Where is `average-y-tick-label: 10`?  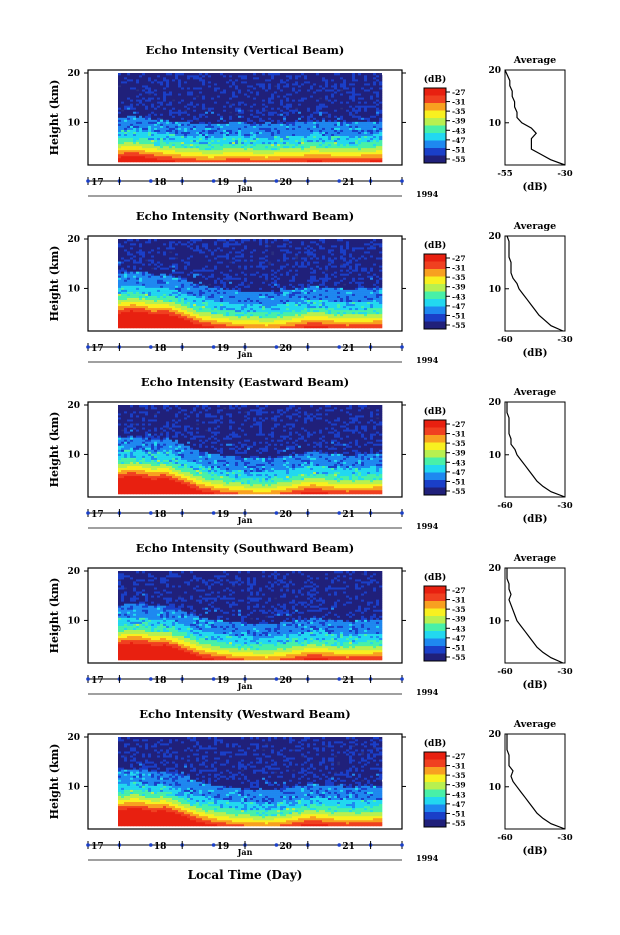
average-y-tick-label: 10 is located at coordinates (494, 124).